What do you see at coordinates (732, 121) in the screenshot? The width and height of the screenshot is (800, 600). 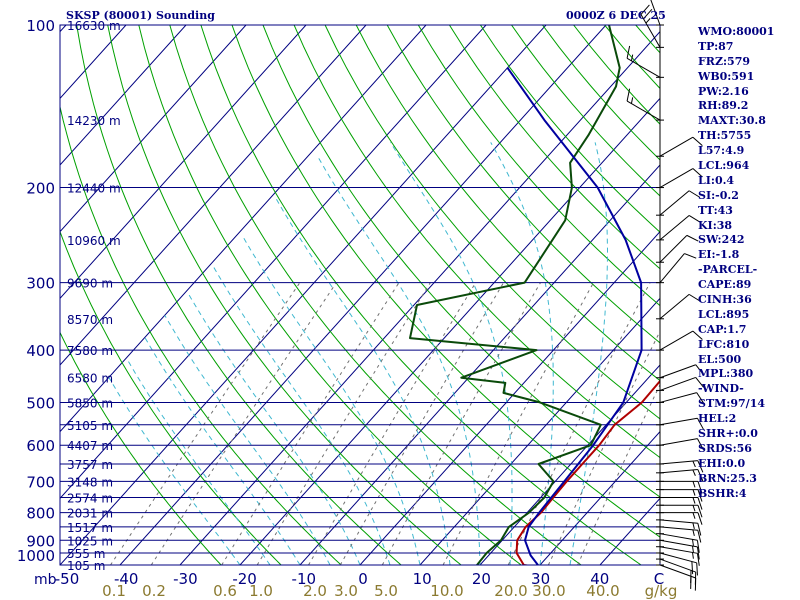 I see `index-value: MAXT:30.8` at bounding box center [732, 121].